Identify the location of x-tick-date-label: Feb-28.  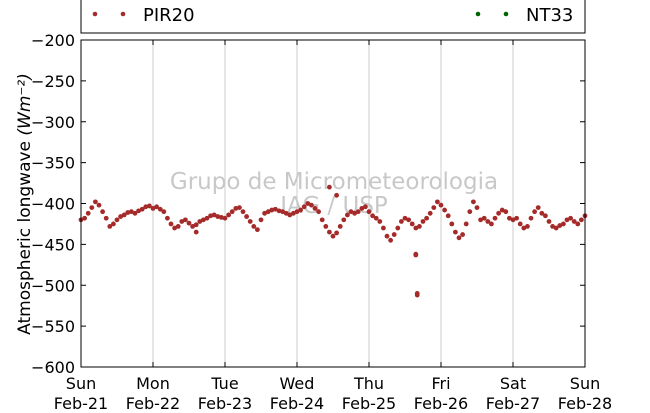
(585, 401).